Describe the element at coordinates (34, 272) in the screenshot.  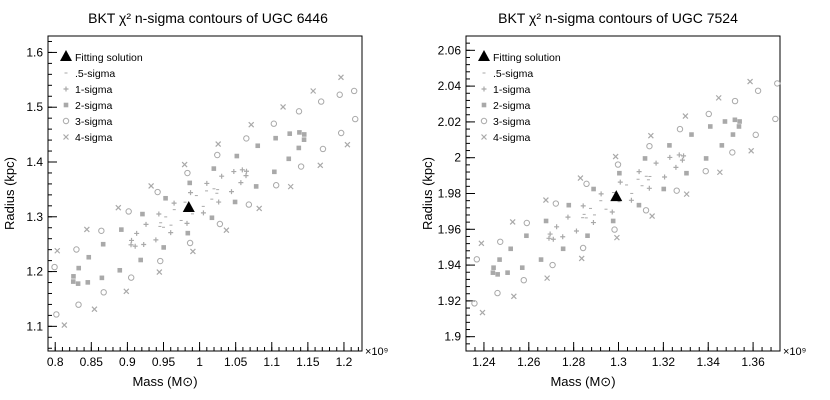
I see `y-tick-label: 1.2` at that location.